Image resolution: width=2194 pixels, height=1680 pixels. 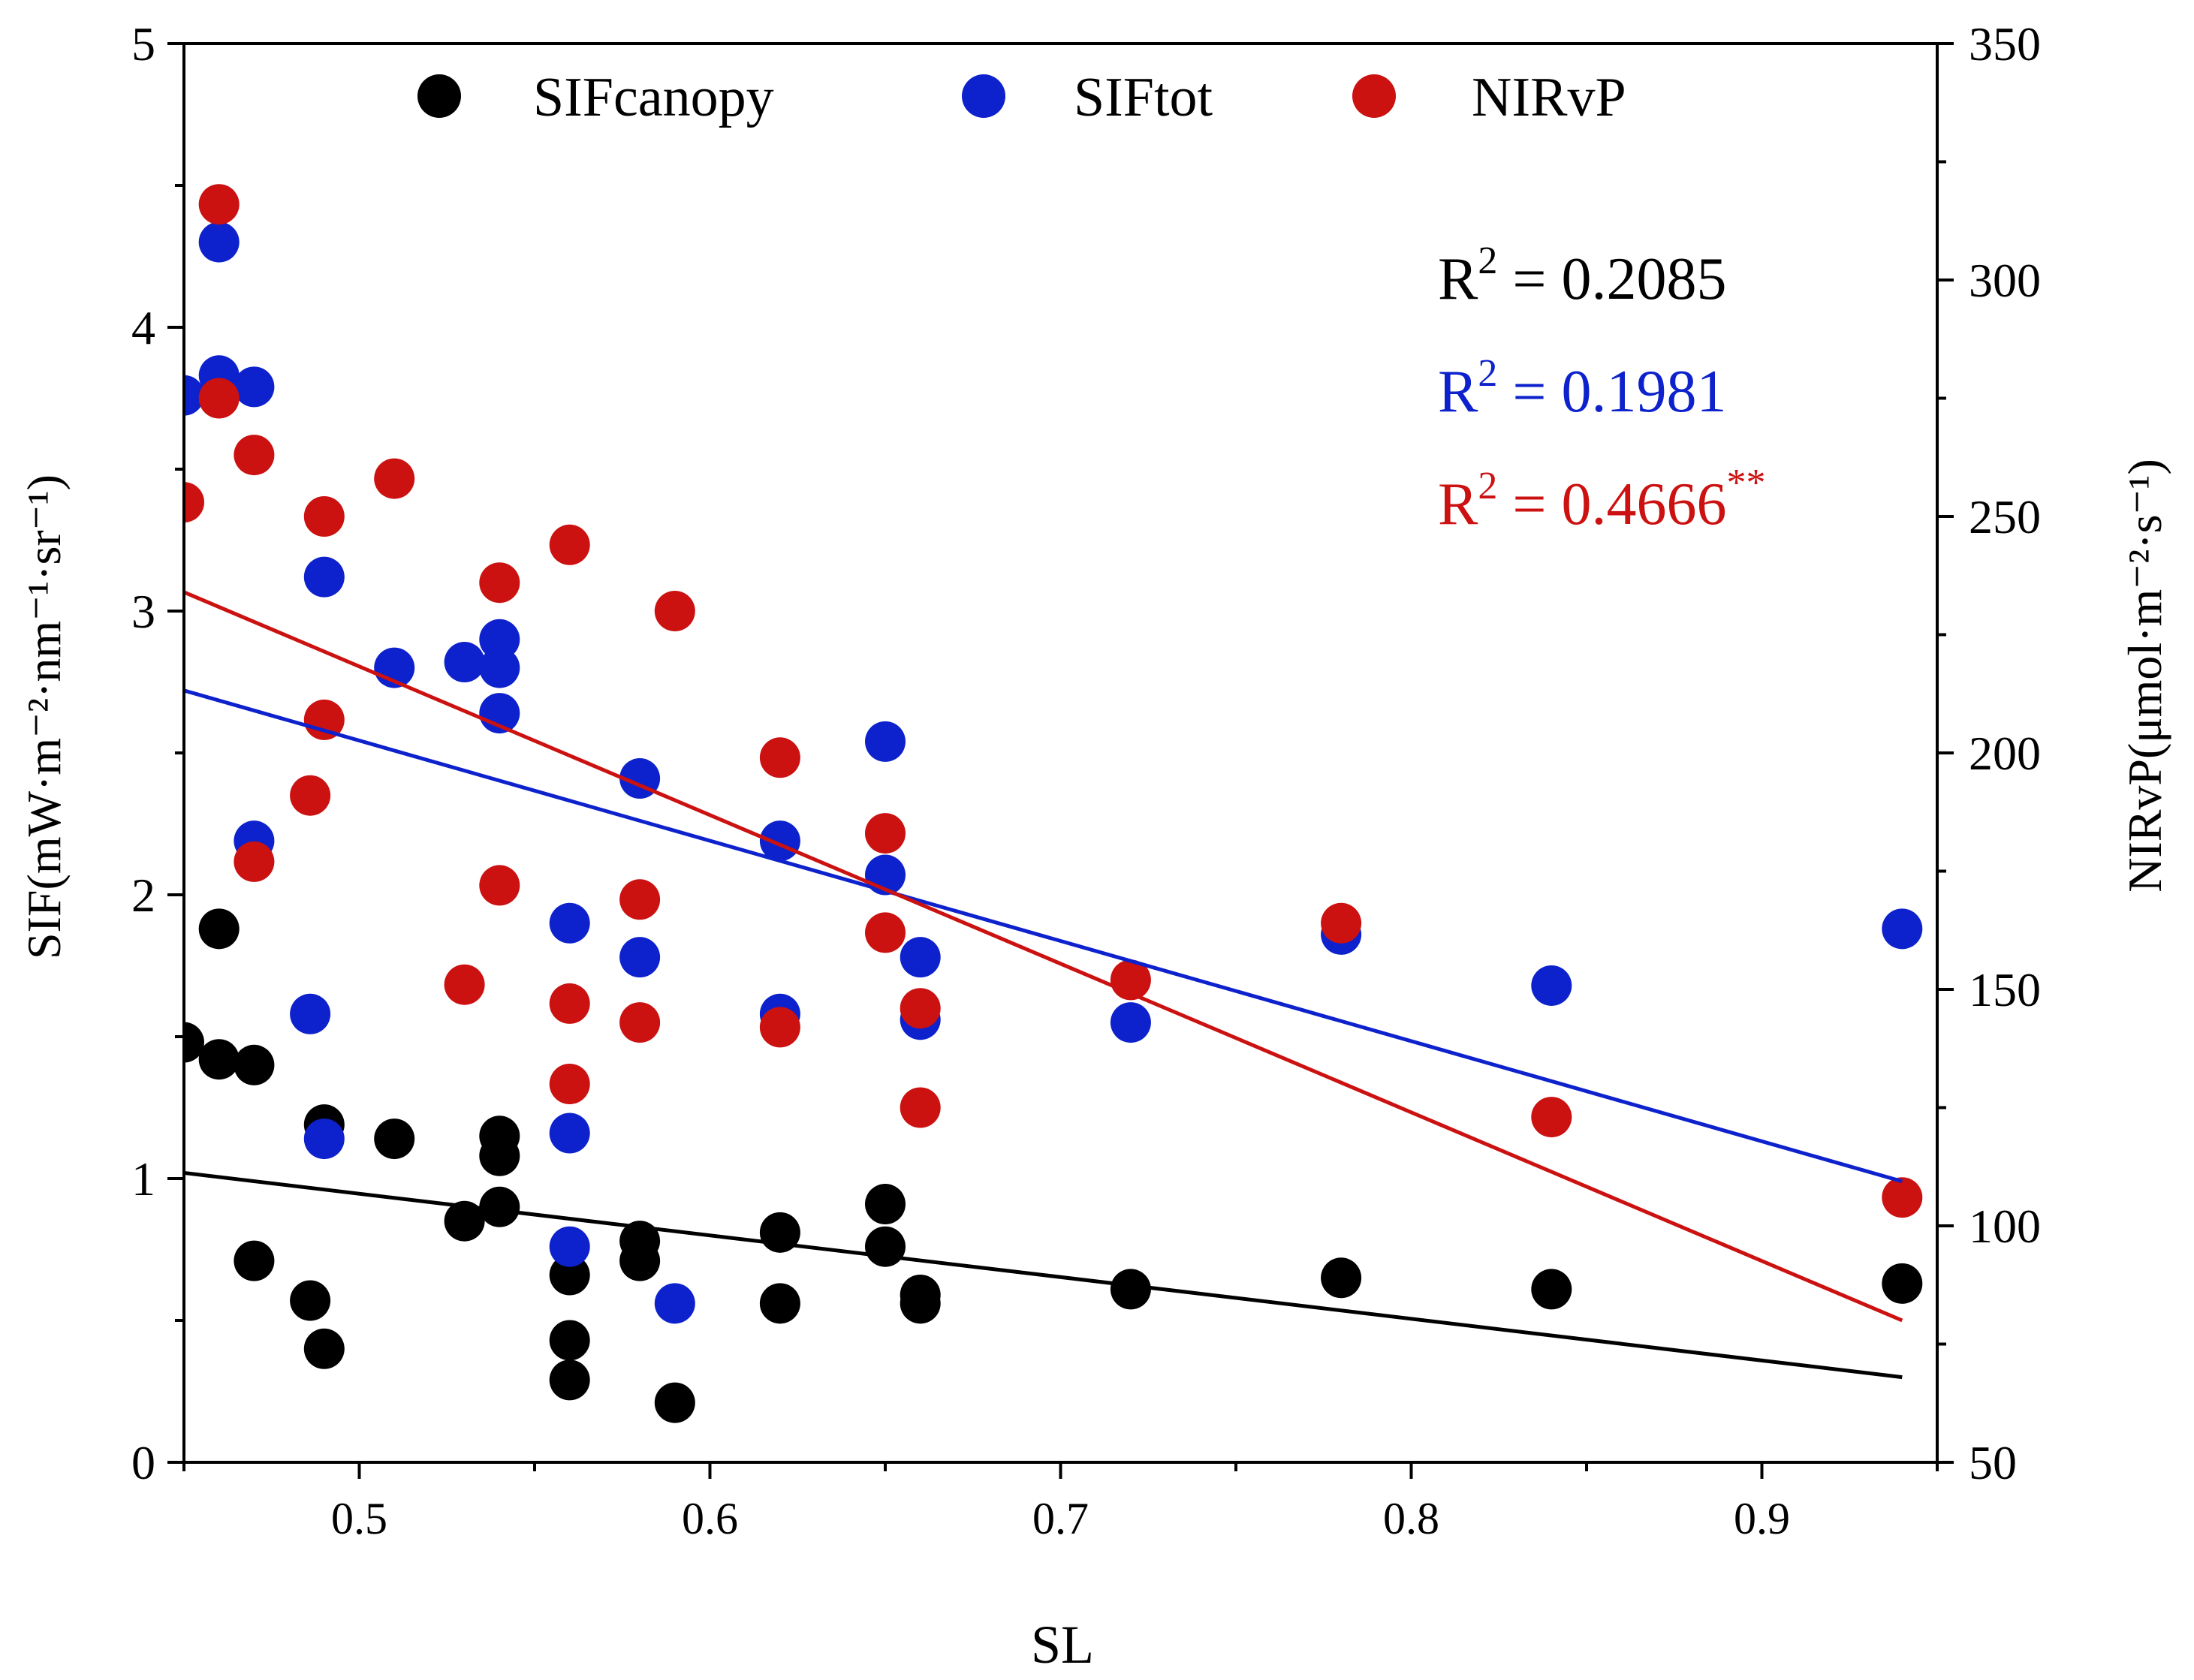 I want to click on legend: SIFcanopy SIFtot NIRvP, so click(x=1022, y=97).